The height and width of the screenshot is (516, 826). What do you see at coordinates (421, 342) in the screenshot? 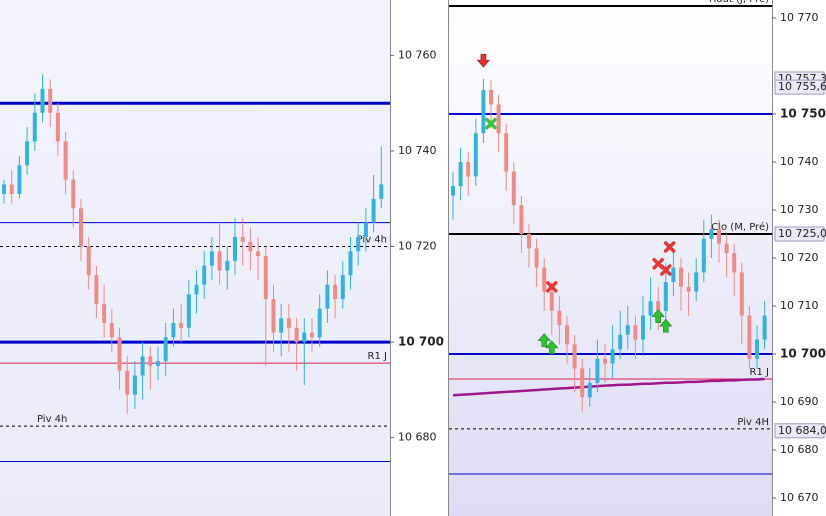
I see `y-tick-label: 10 700` at bounding box center [421, 342].